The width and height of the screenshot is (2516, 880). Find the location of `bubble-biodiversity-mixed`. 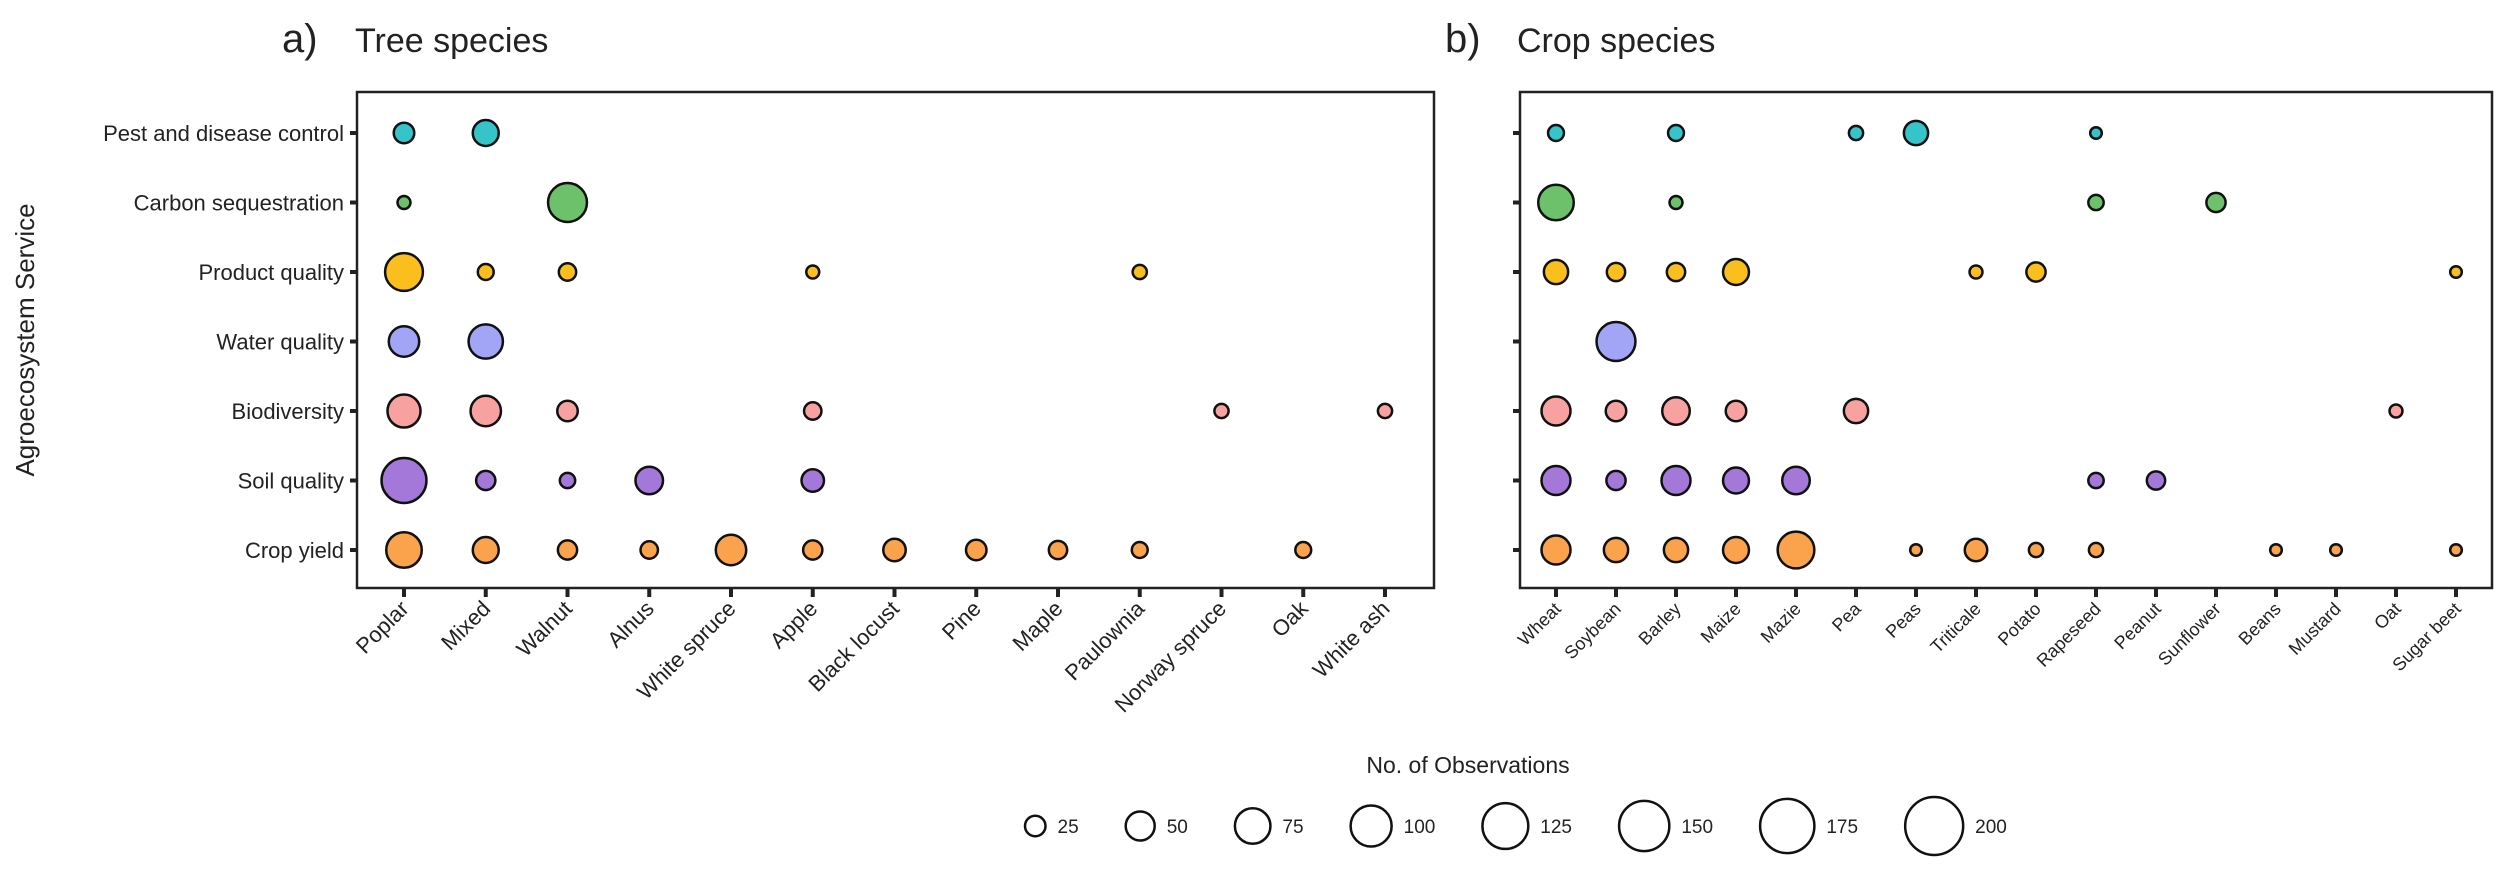

bubble-biodiversity-mixed is located at coordinates (486, 411).